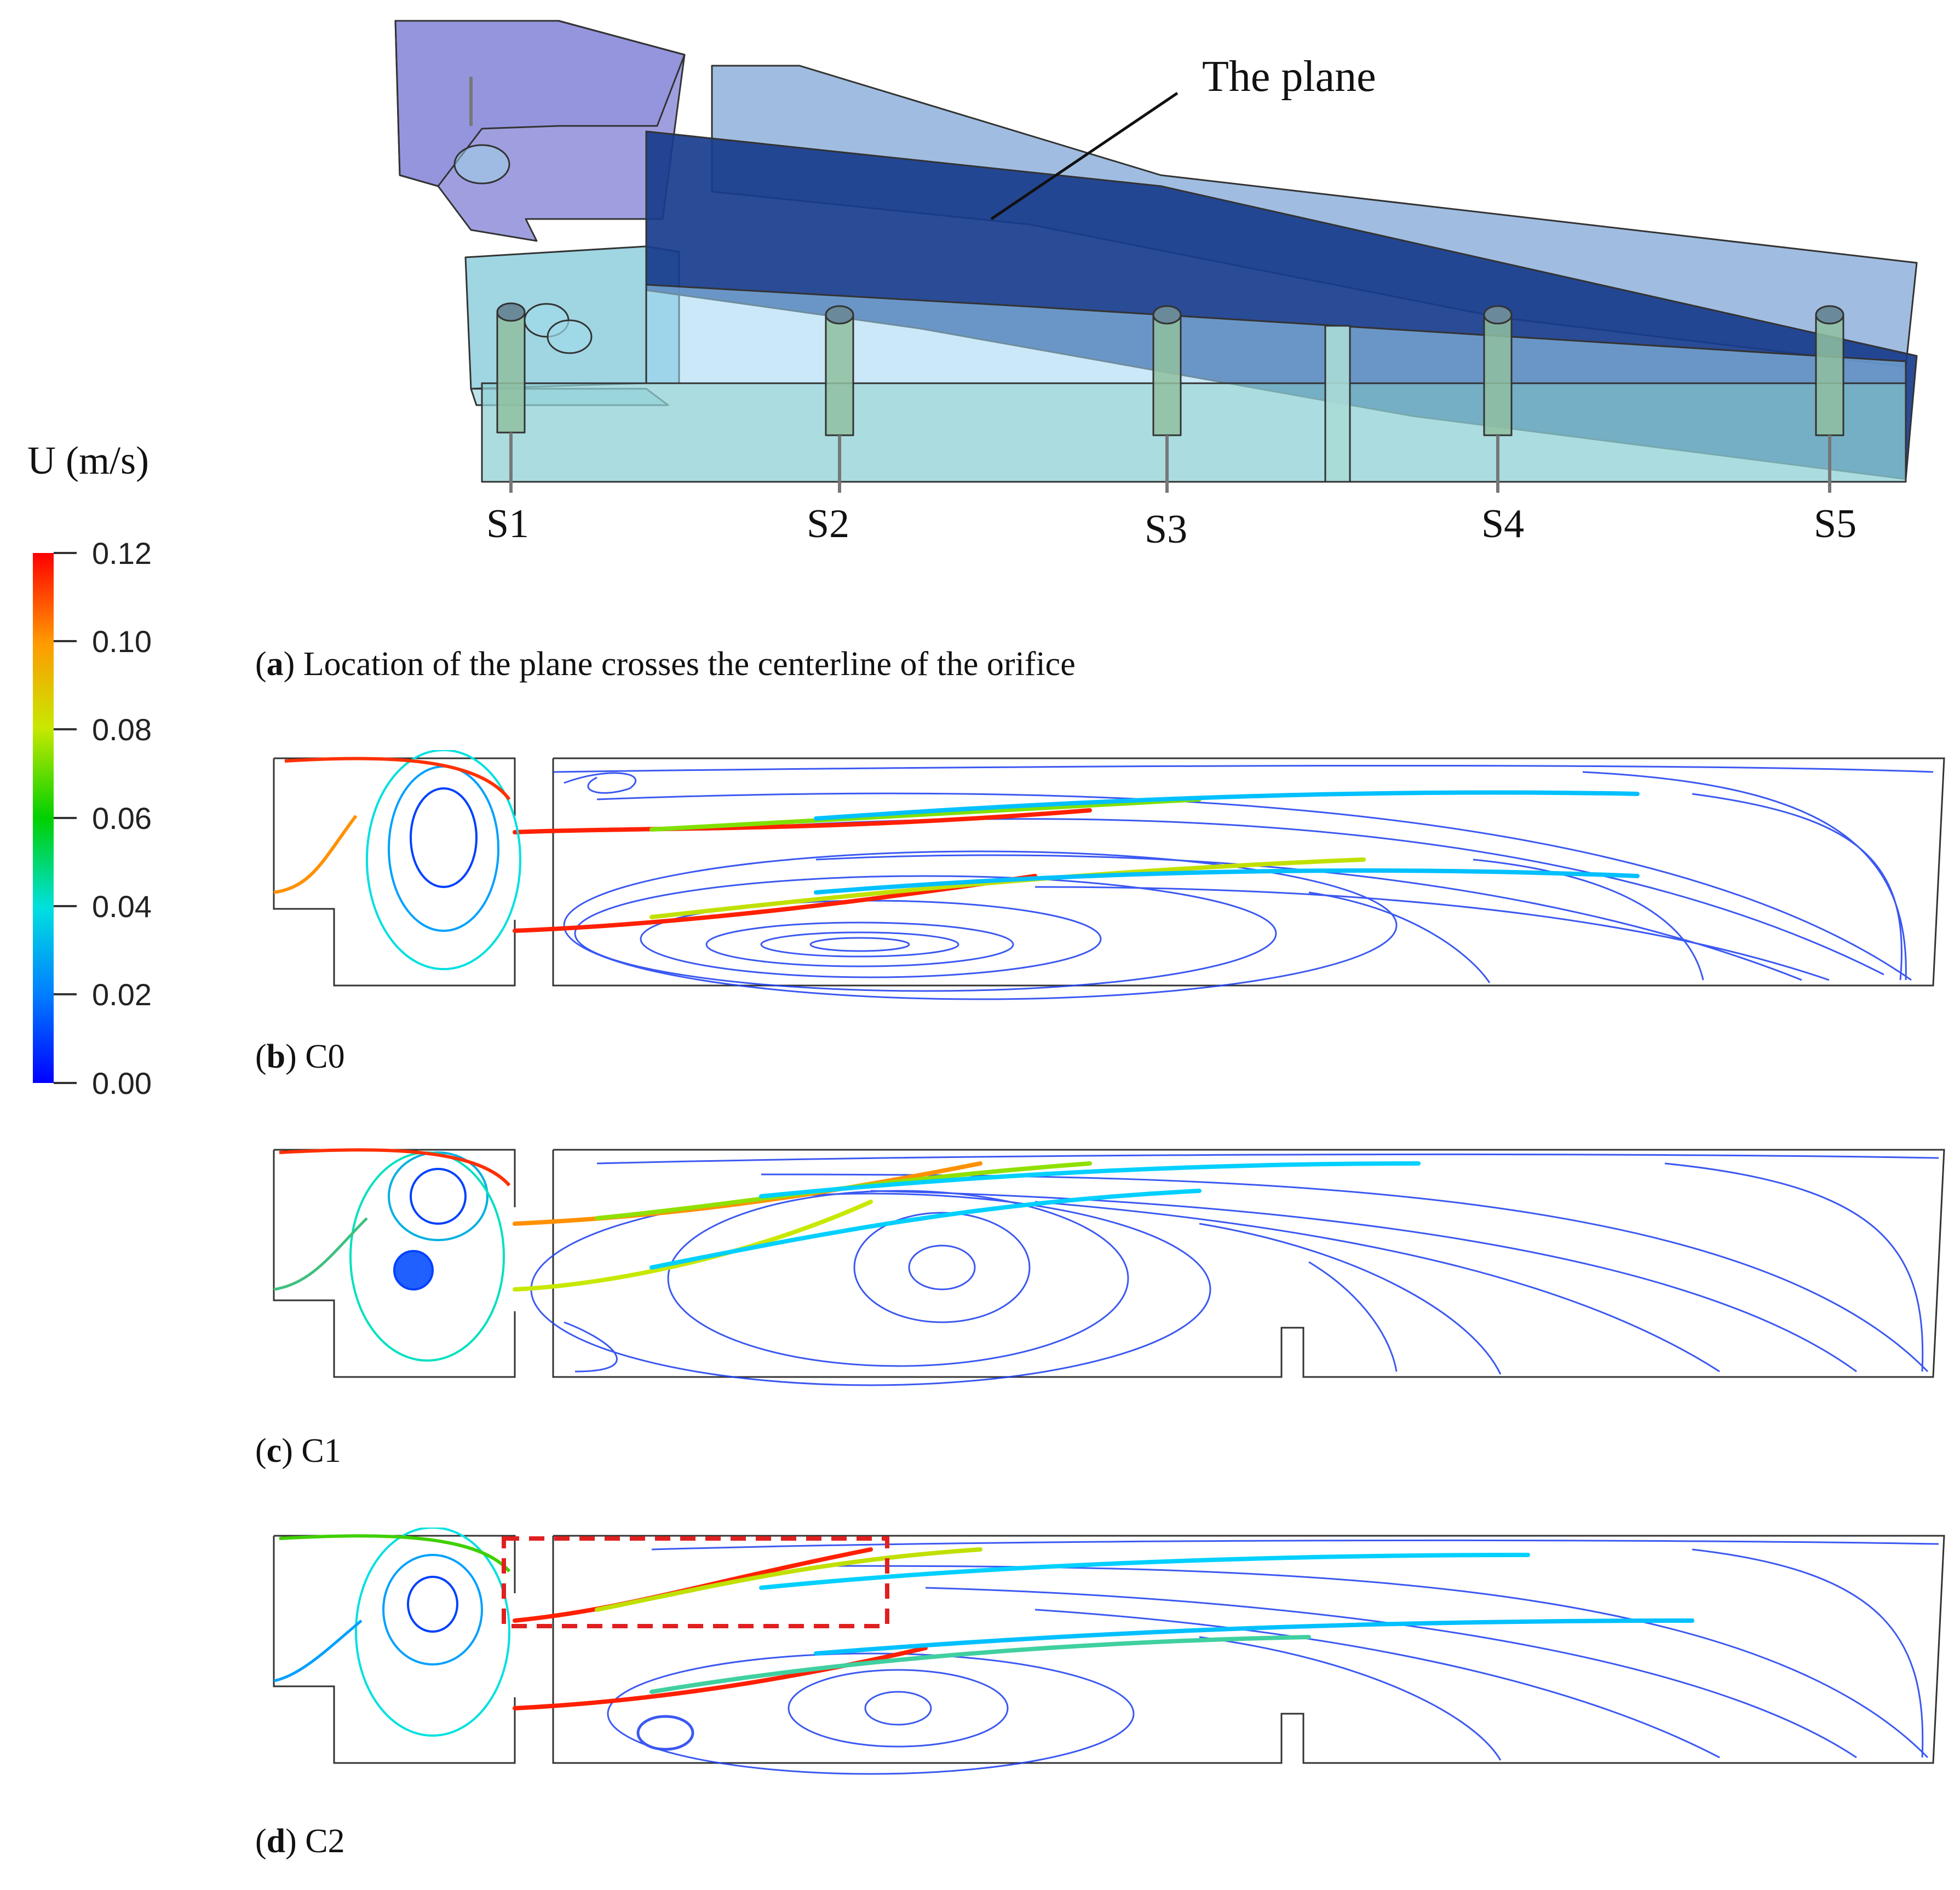 The image size is (1960, 1890). I want to click on colorbar-tick: 0.10, so click(122, 641).